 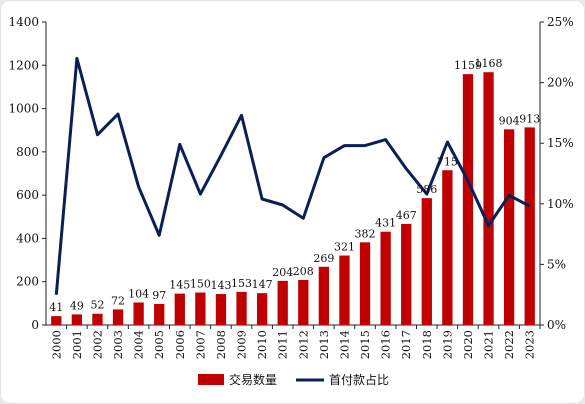 What do you see at coordinates (447, 344) in the screenshot?
I see `x-tick-label: 2019` at bounding box center [447, 344].